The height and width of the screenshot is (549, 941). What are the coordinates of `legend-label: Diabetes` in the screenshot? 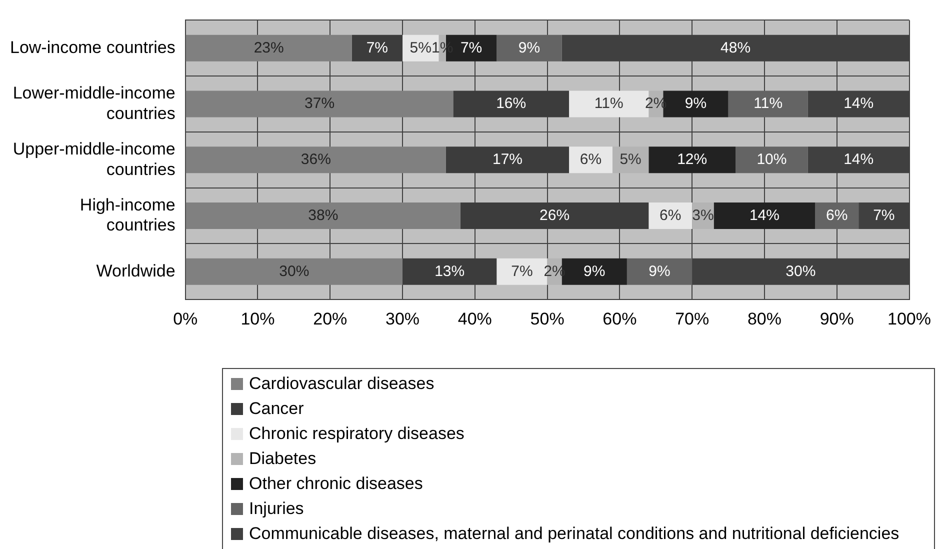 It's located at (282, 459).